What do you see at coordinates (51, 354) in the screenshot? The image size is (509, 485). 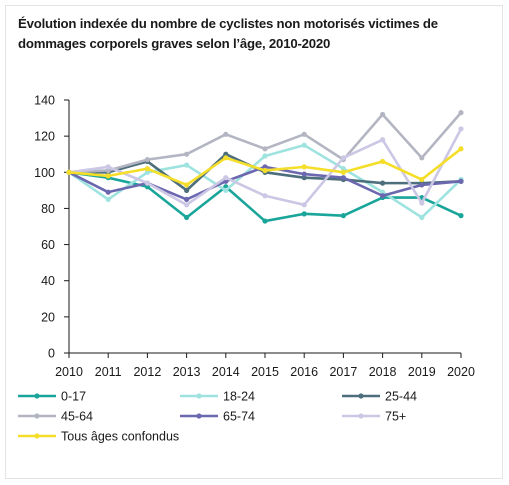 I see `y-tick-label: 0` at bounding box center [51, 354].